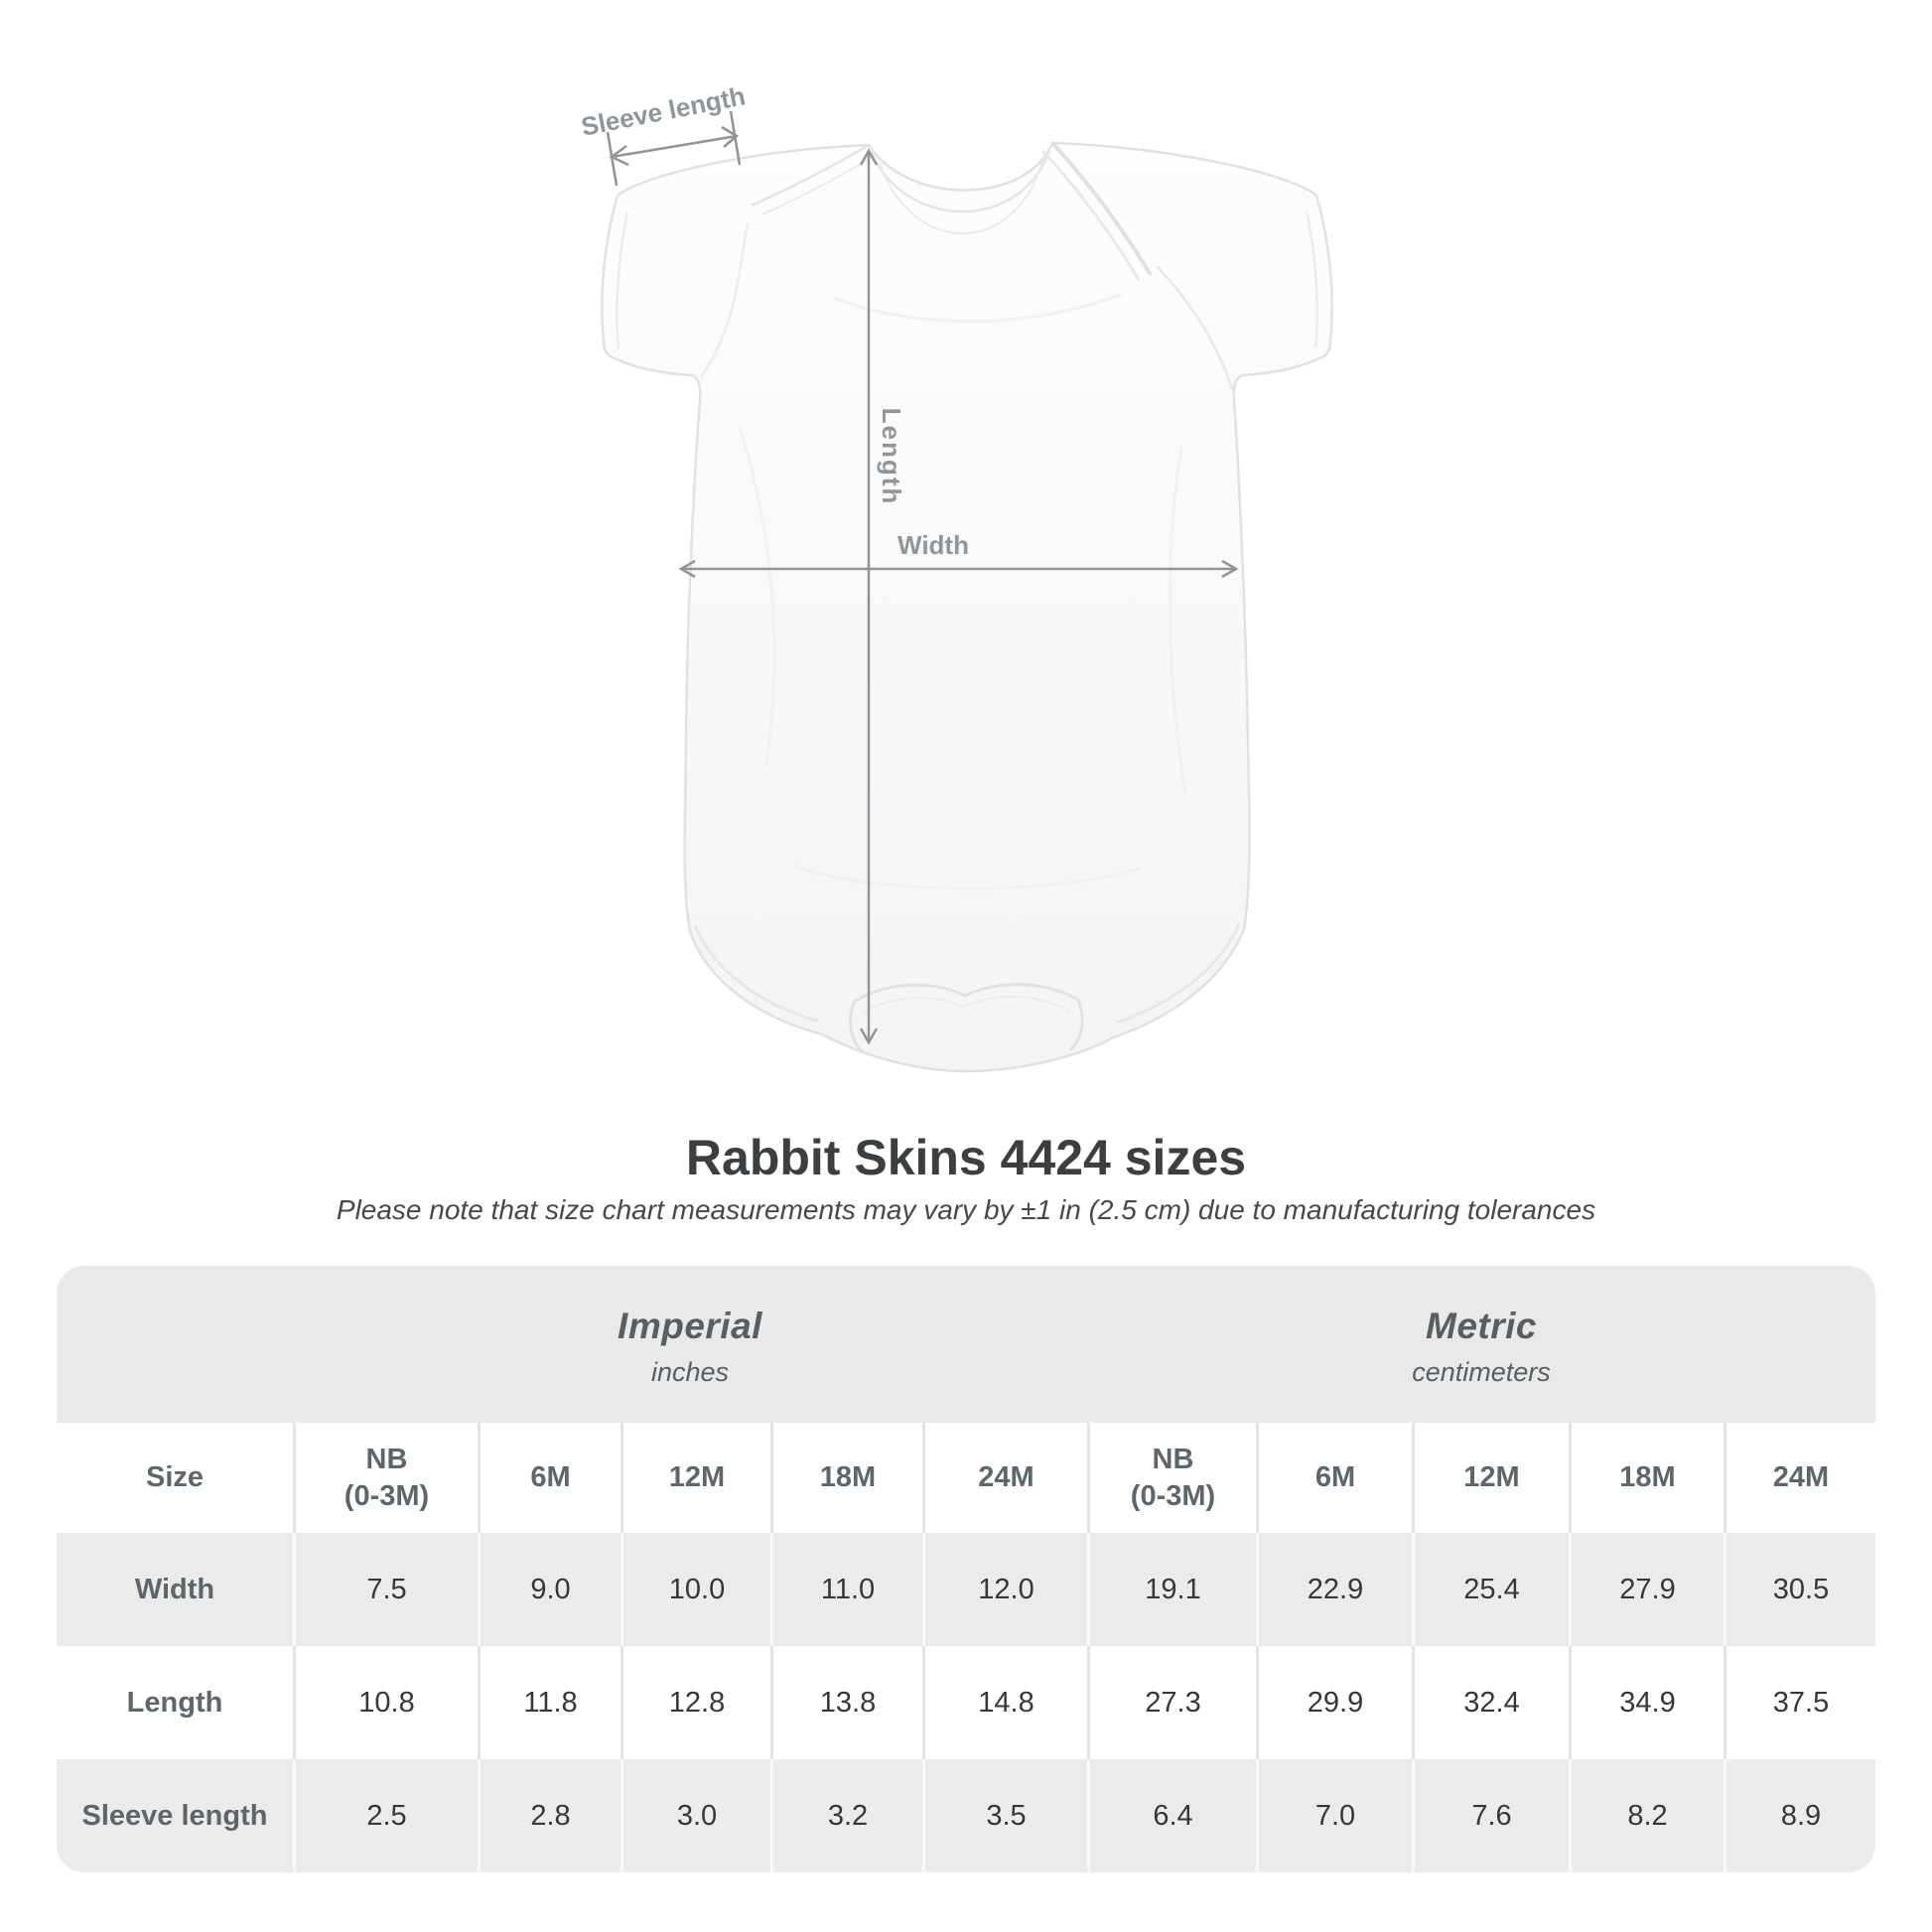  I want to click on cell-value: 30.5, so click(1799, 1589).